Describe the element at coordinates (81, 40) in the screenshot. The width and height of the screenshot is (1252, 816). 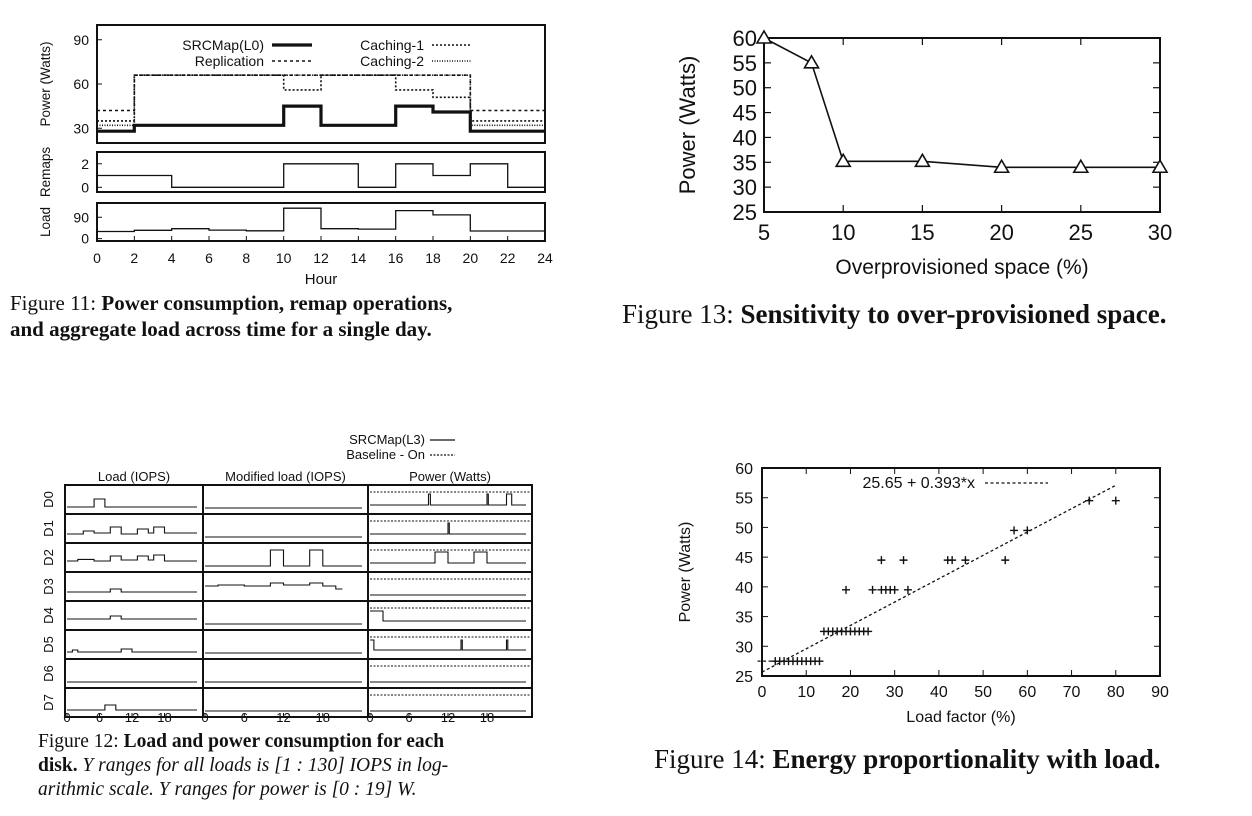
I see `fig11-panel-1-ytick-label-2: 90` at that location.